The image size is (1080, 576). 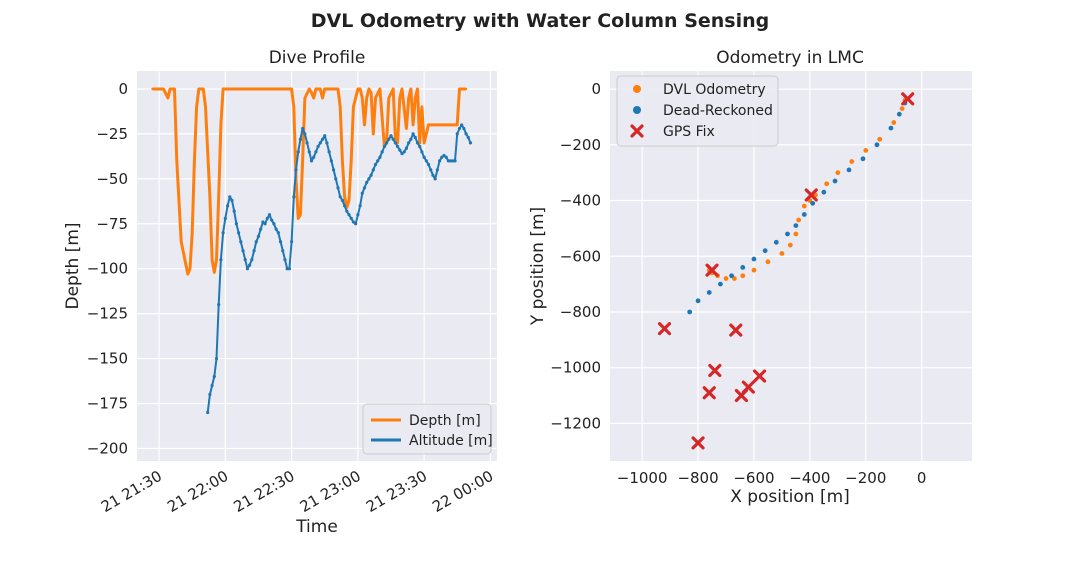 What do you see at coordinates (107, 359) in the screenshot?
I see `y-tick-label: −150` at bounding box center [107, 359].